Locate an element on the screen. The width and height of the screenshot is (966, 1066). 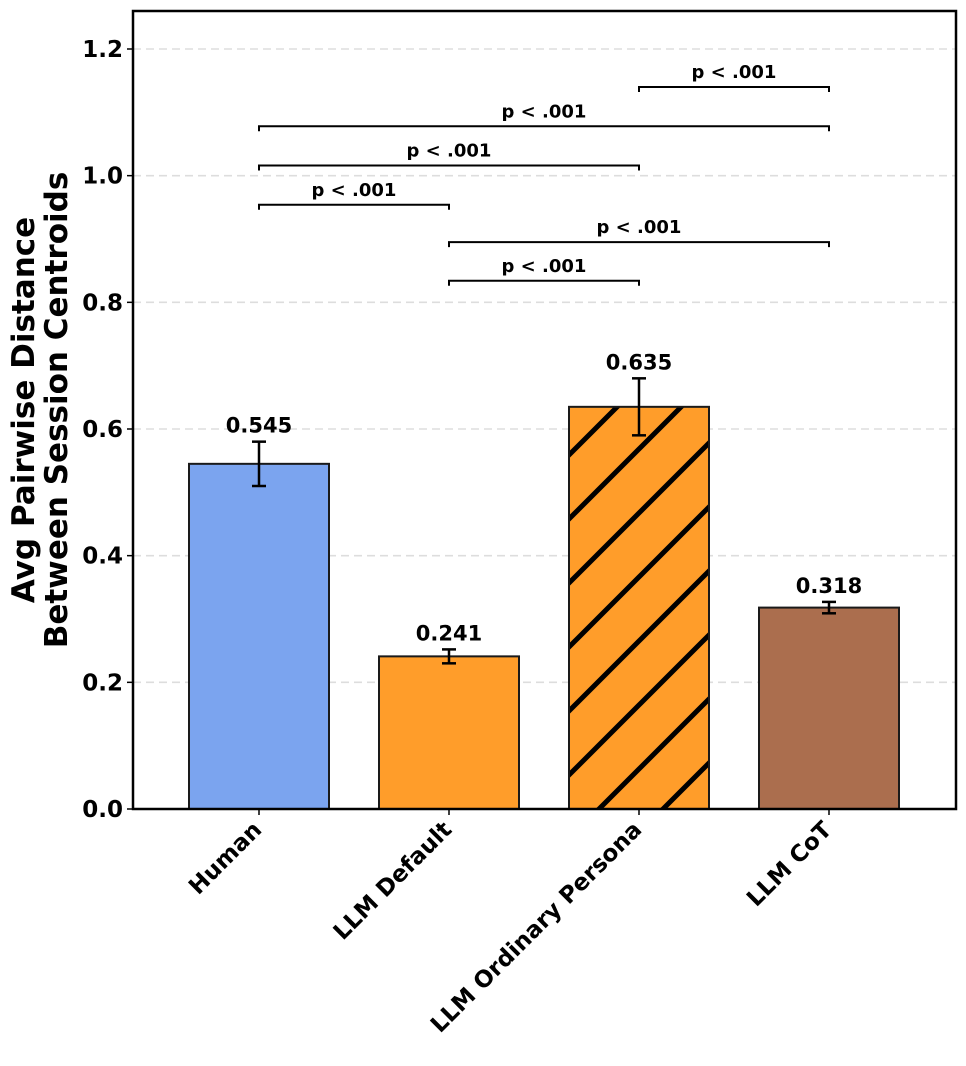
value-label: 0.318 is located at coordinates (829, 586).